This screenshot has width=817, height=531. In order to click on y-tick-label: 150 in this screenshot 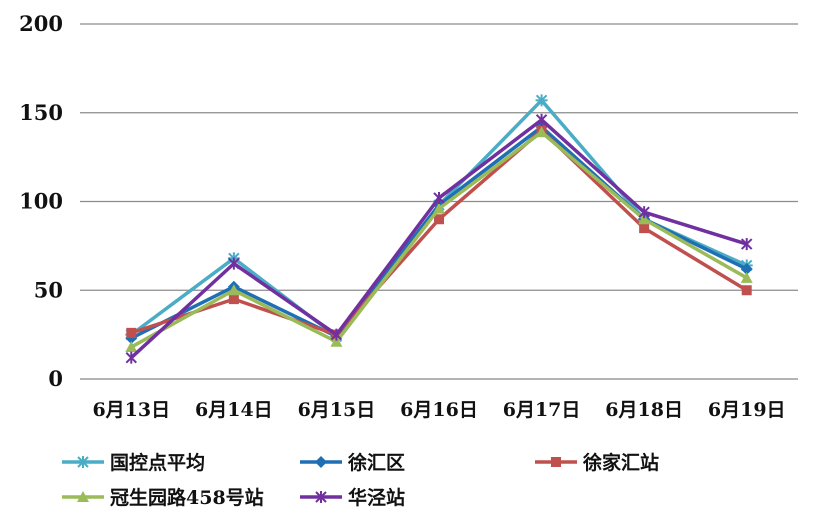, I will do `click(41, 112)`.